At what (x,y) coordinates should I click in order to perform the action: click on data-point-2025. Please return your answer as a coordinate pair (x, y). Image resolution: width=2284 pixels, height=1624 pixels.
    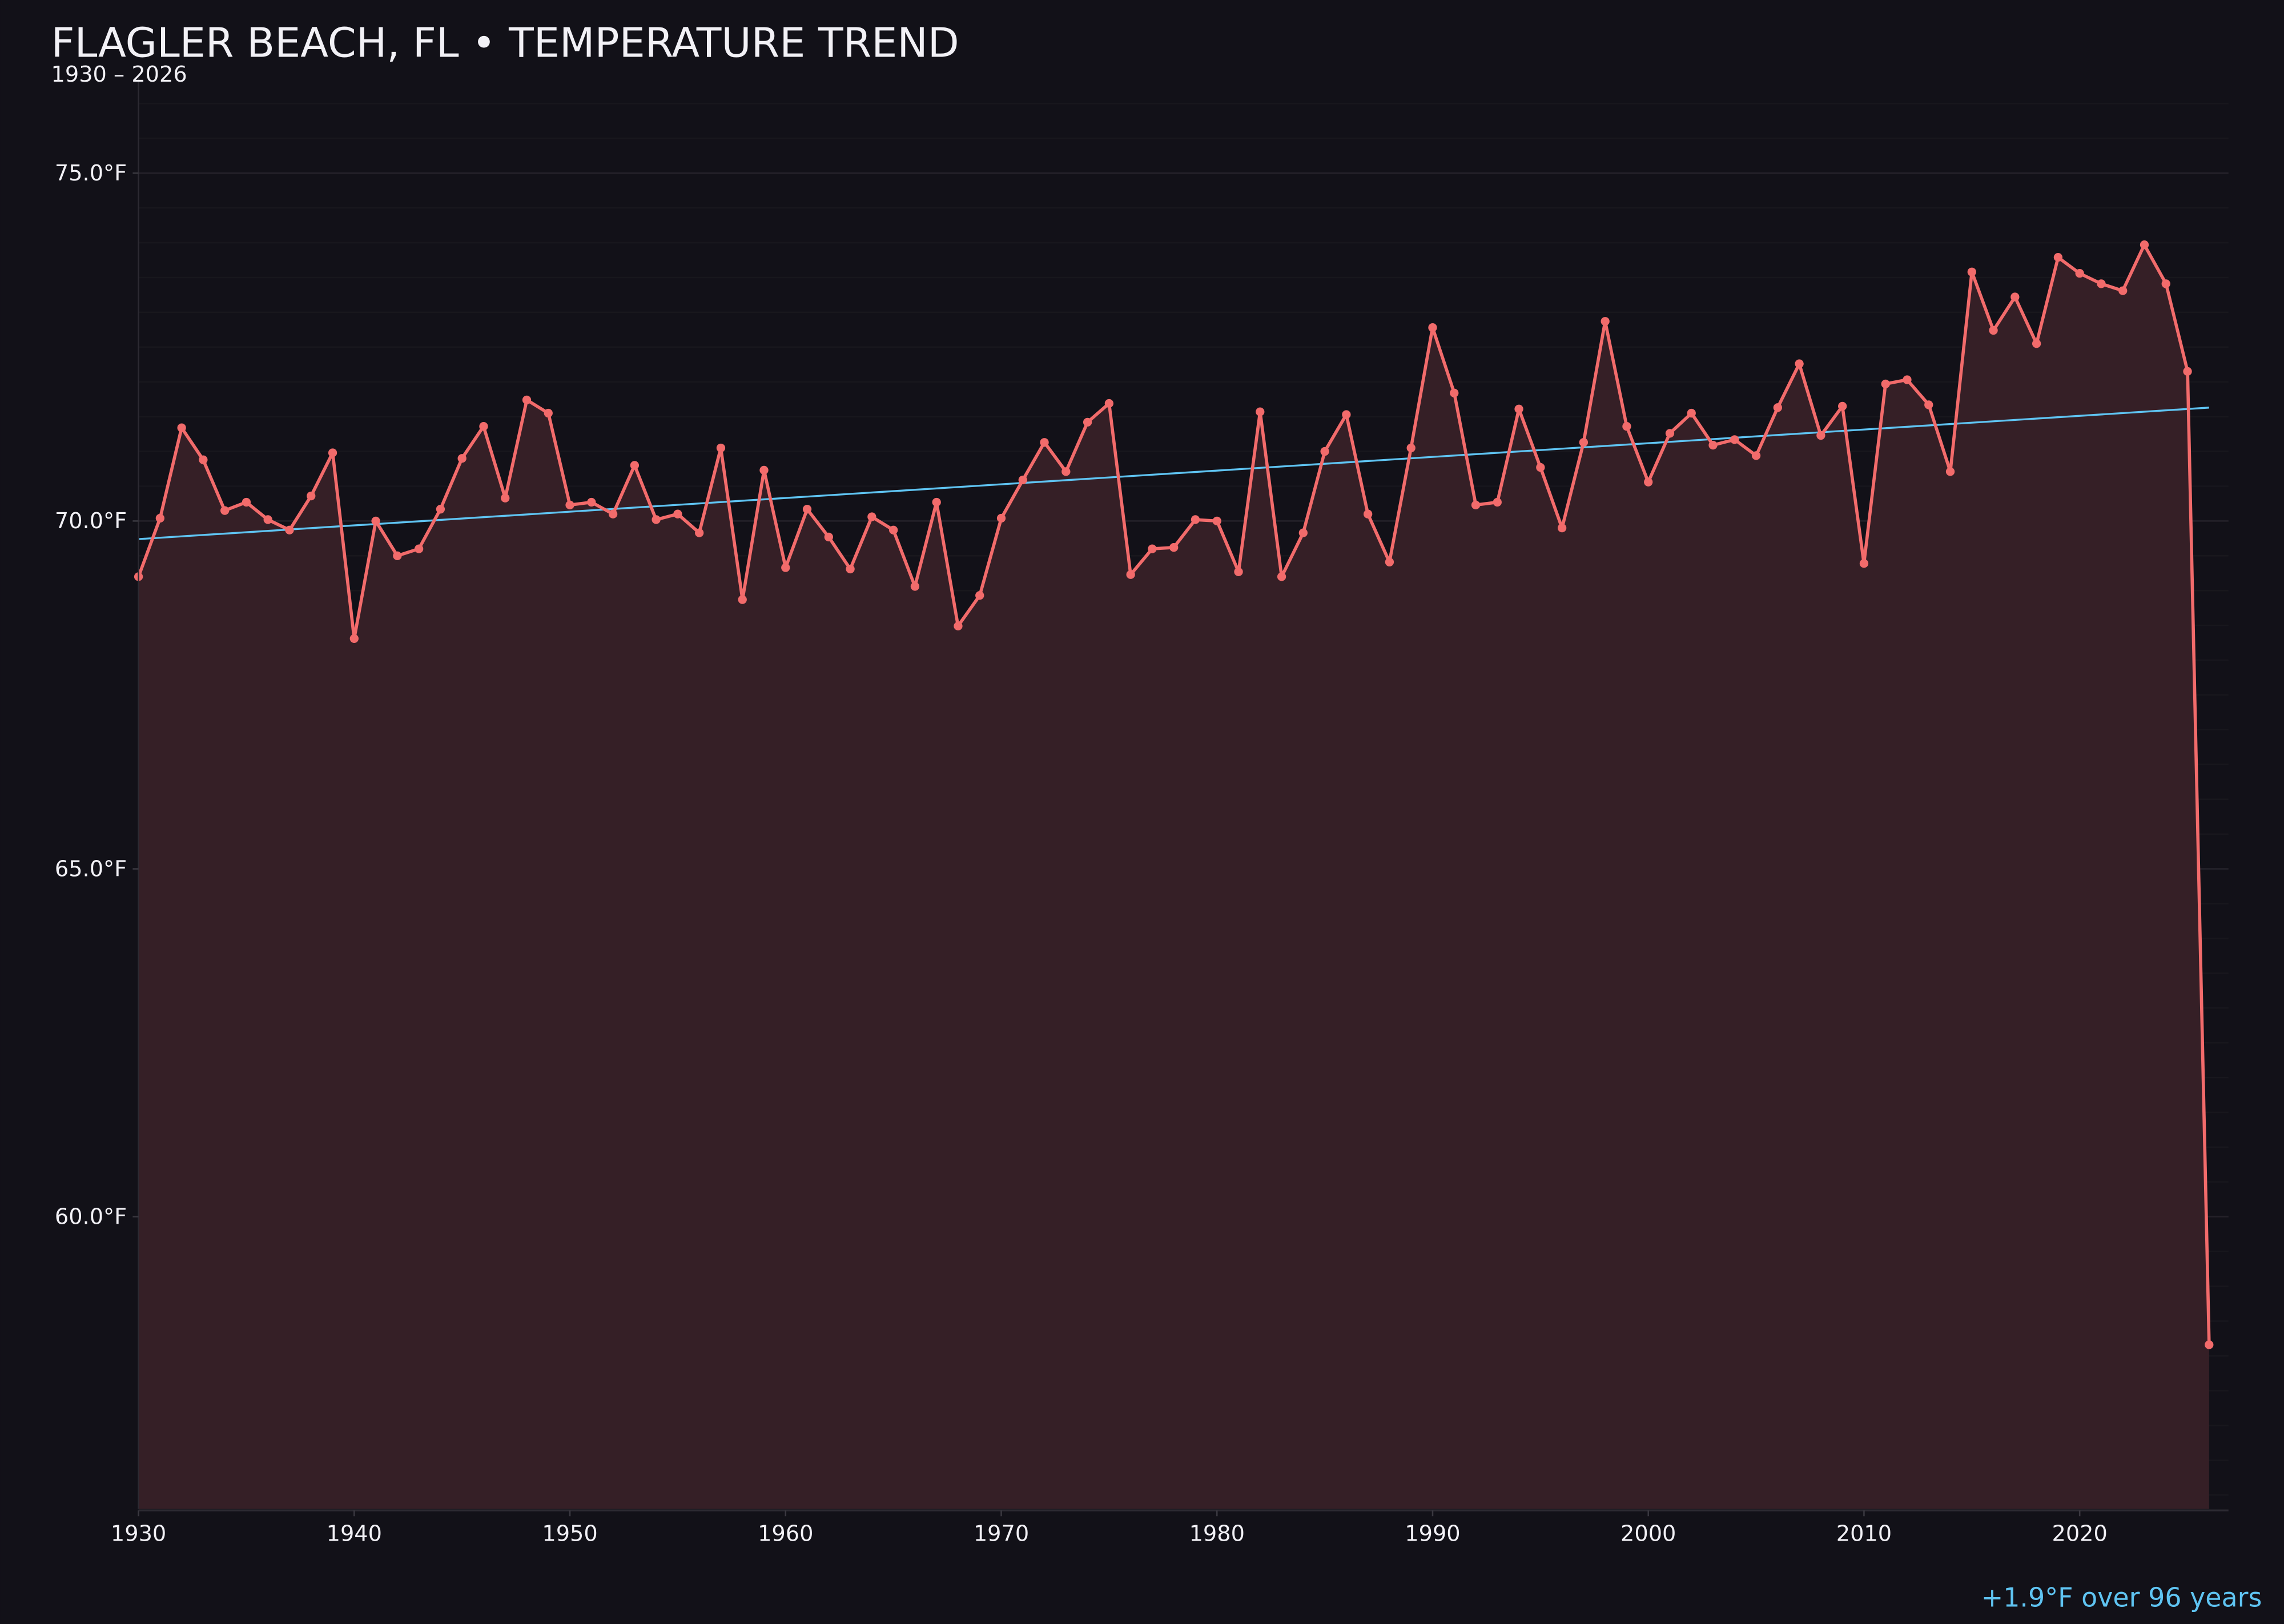
    Looking at the image, I should click on (2187, 371).